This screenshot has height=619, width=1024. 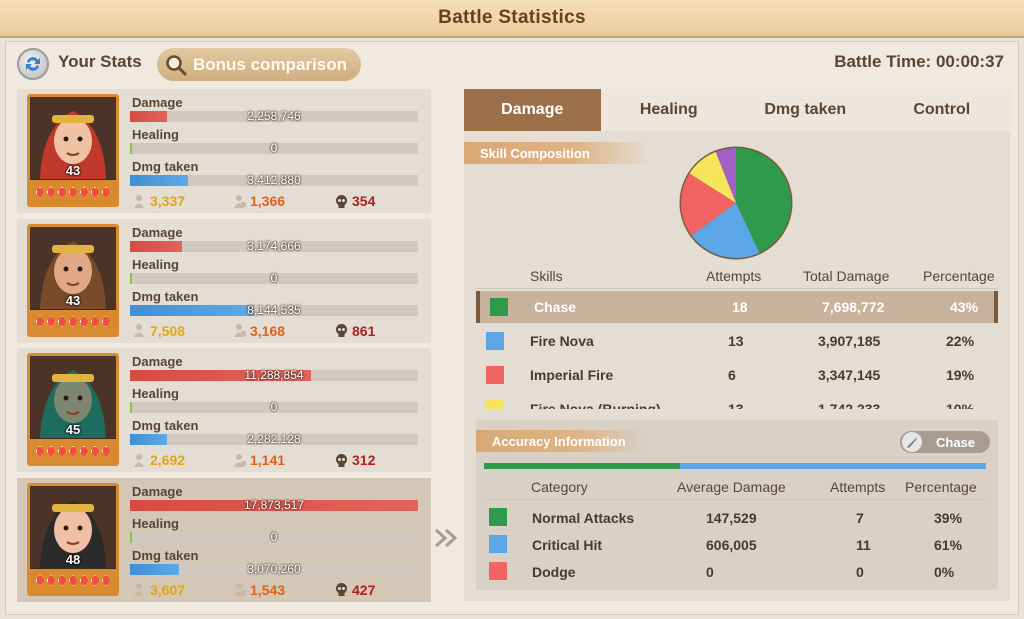 I want to click on dmg-taken-bar: 3,070,260, so click(x=274, y=569).